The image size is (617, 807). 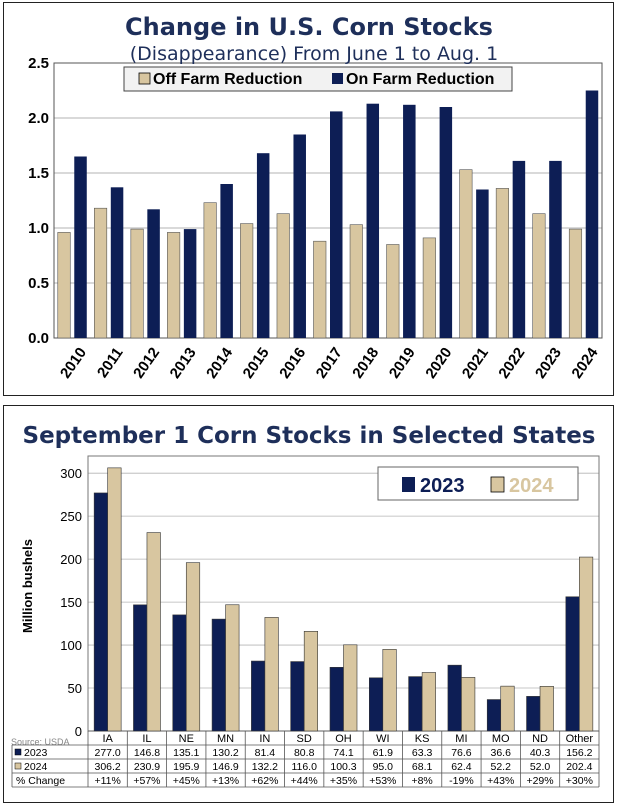 What do you see at coordinates (548, 363) in the screenshot?
I see `x-tick-label: 2023` at bounding box center [548, 363].